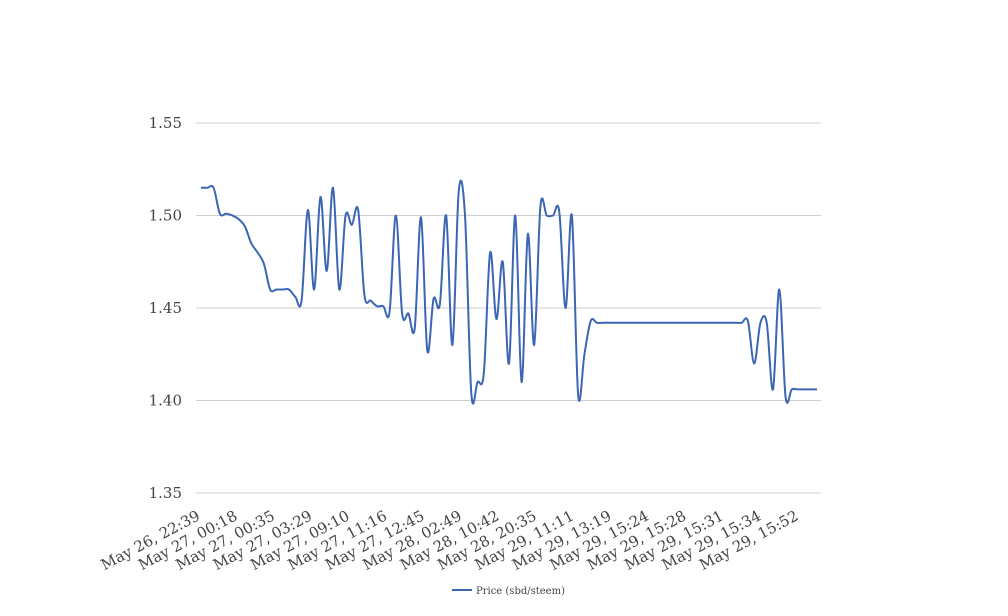 This screenshot has width=1008, height=616. Describe the element at coordinates (520, 591) in the screenshot. I see `legend-label: Price (sbd/steem)` at that location.